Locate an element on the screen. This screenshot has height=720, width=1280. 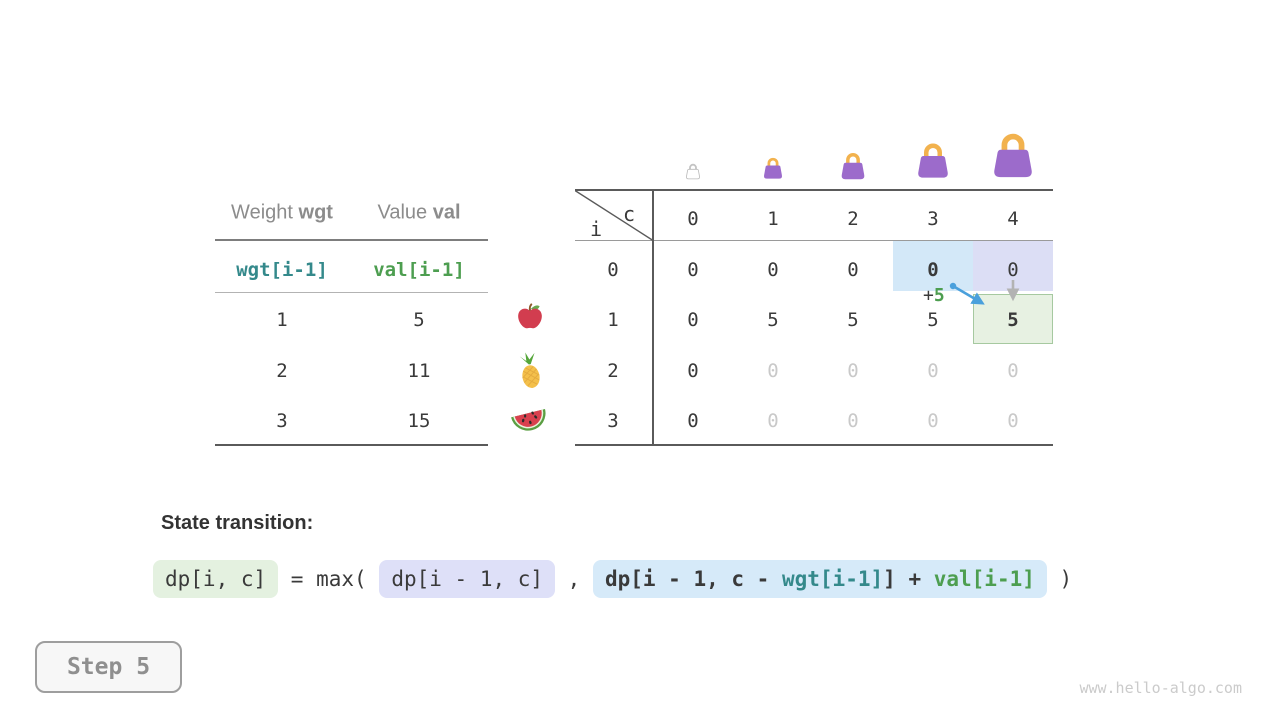
bag-capacity-0-icon is located at coordinates (693, 171).